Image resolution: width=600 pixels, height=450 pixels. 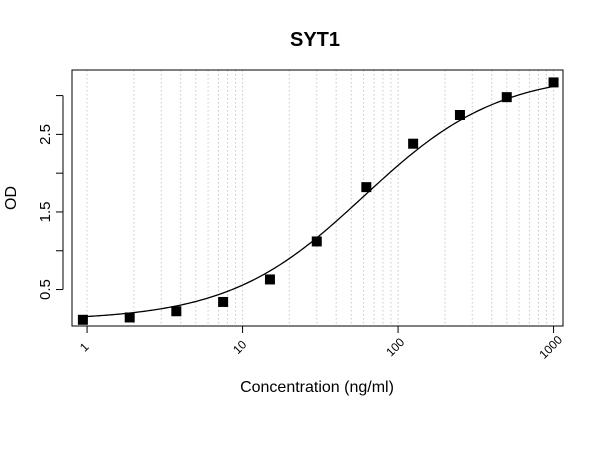 What do you see at coordinates (11, 198) in the screenshot?
I see `y-axis-title: OD` at bounding box center [11, 198].